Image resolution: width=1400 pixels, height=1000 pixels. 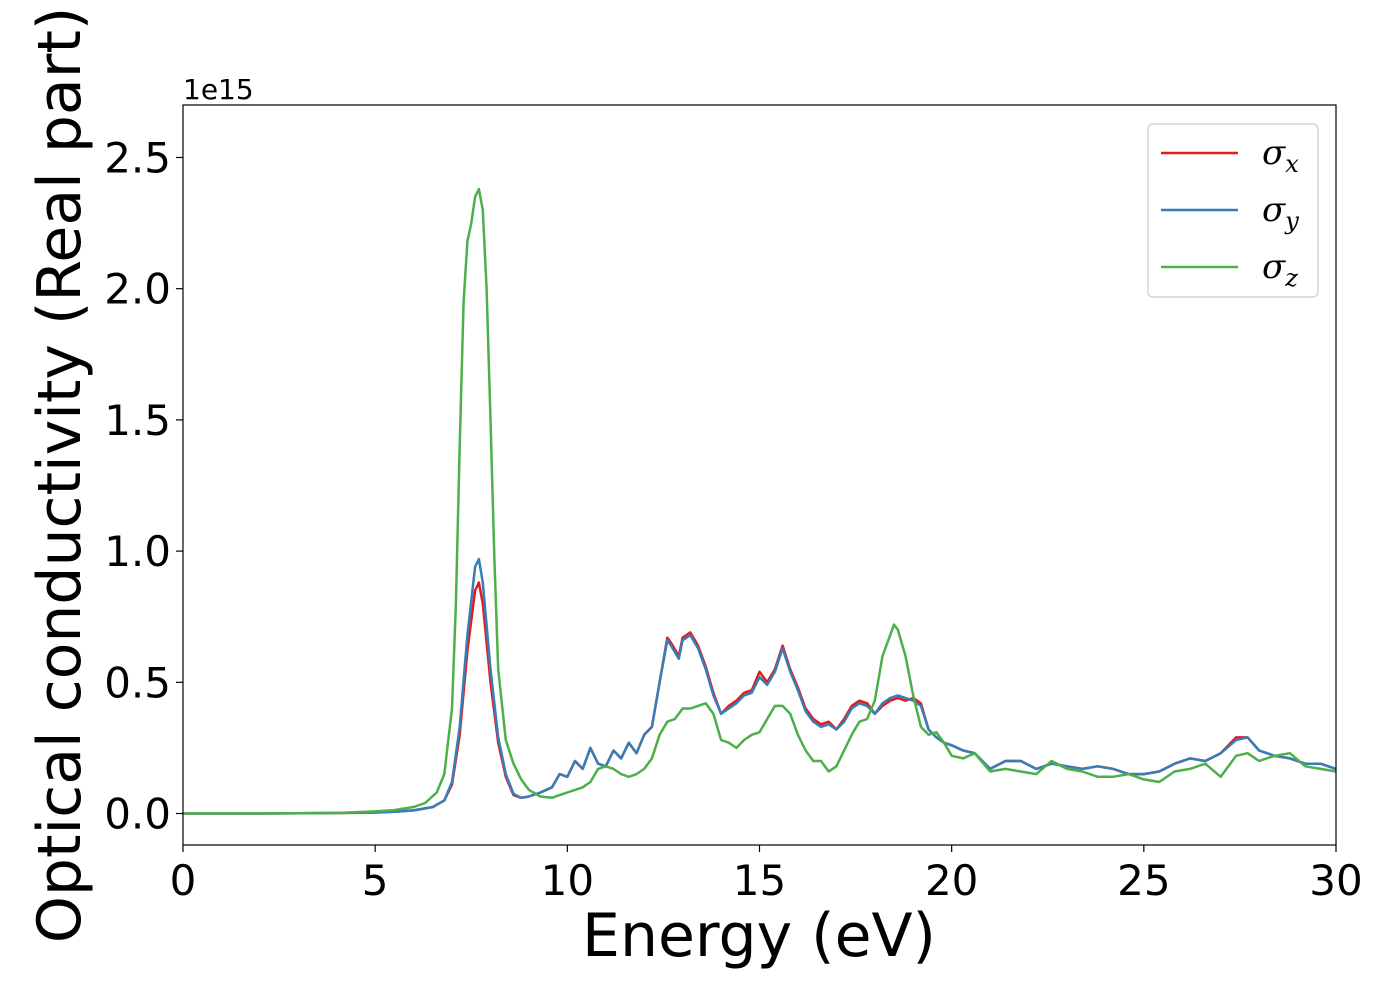 I want to click on legend: σx σy σz, so click(x=1233, y=210).